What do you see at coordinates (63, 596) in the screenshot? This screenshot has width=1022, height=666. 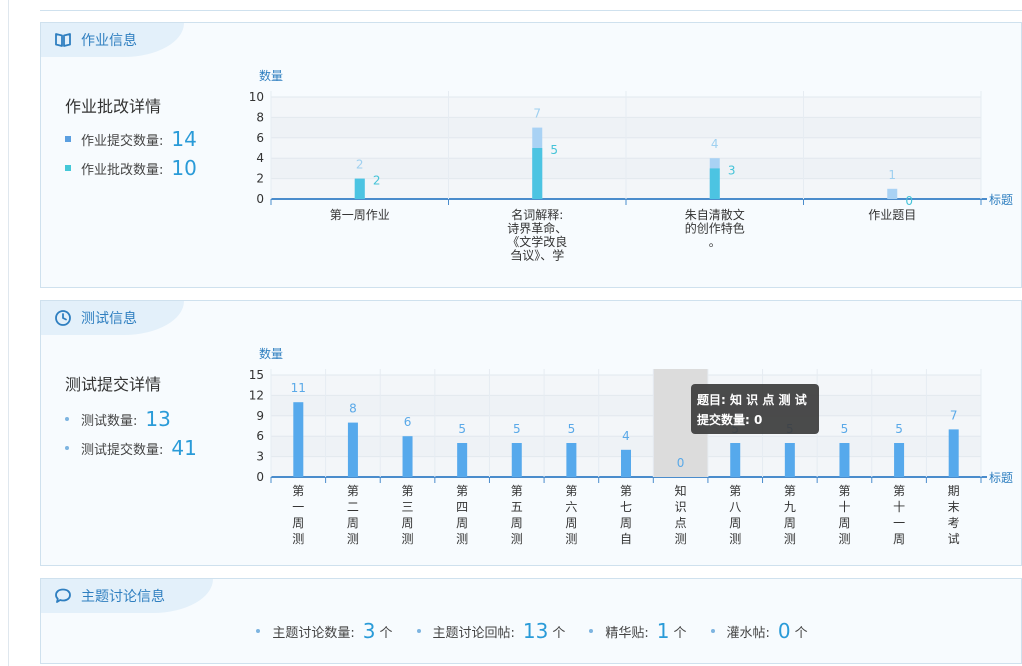 I see `chat-bubble-icon` at bounding box center [63, 596].